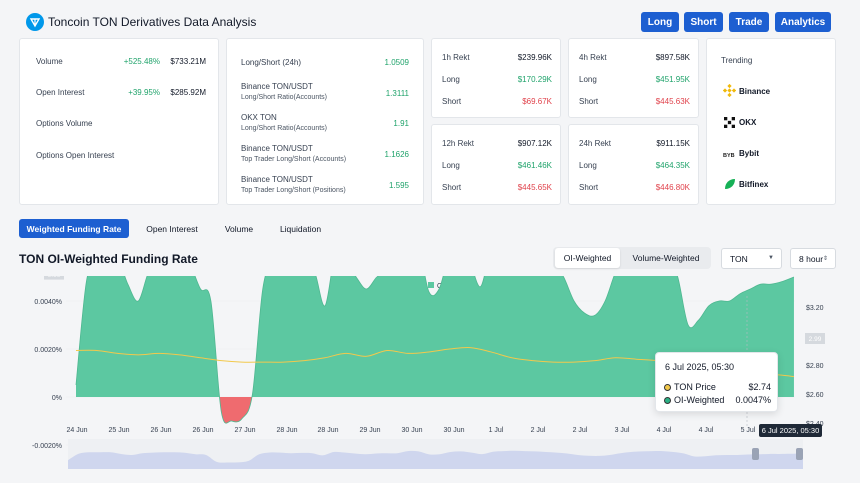 The image size is (860, 483). I want to click on tooltip-oi-row: OI-Weighted 0.0047%, so click(717, 400).